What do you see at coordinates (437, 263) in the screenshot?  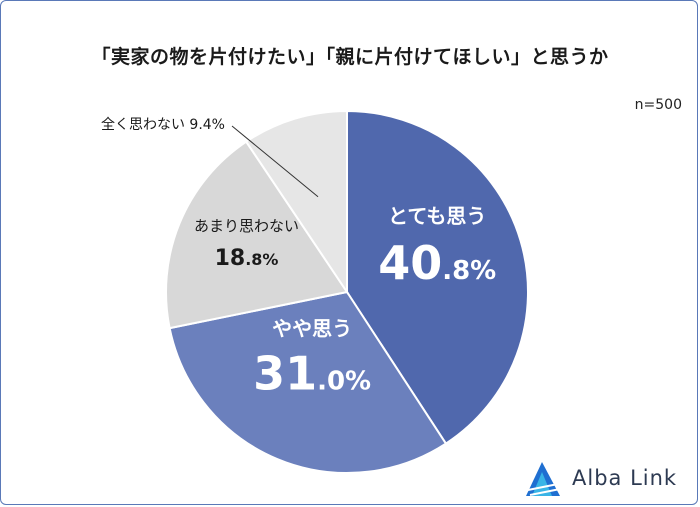 I see `slice-value-1: 40.8%` at bounding box center [437, 263].